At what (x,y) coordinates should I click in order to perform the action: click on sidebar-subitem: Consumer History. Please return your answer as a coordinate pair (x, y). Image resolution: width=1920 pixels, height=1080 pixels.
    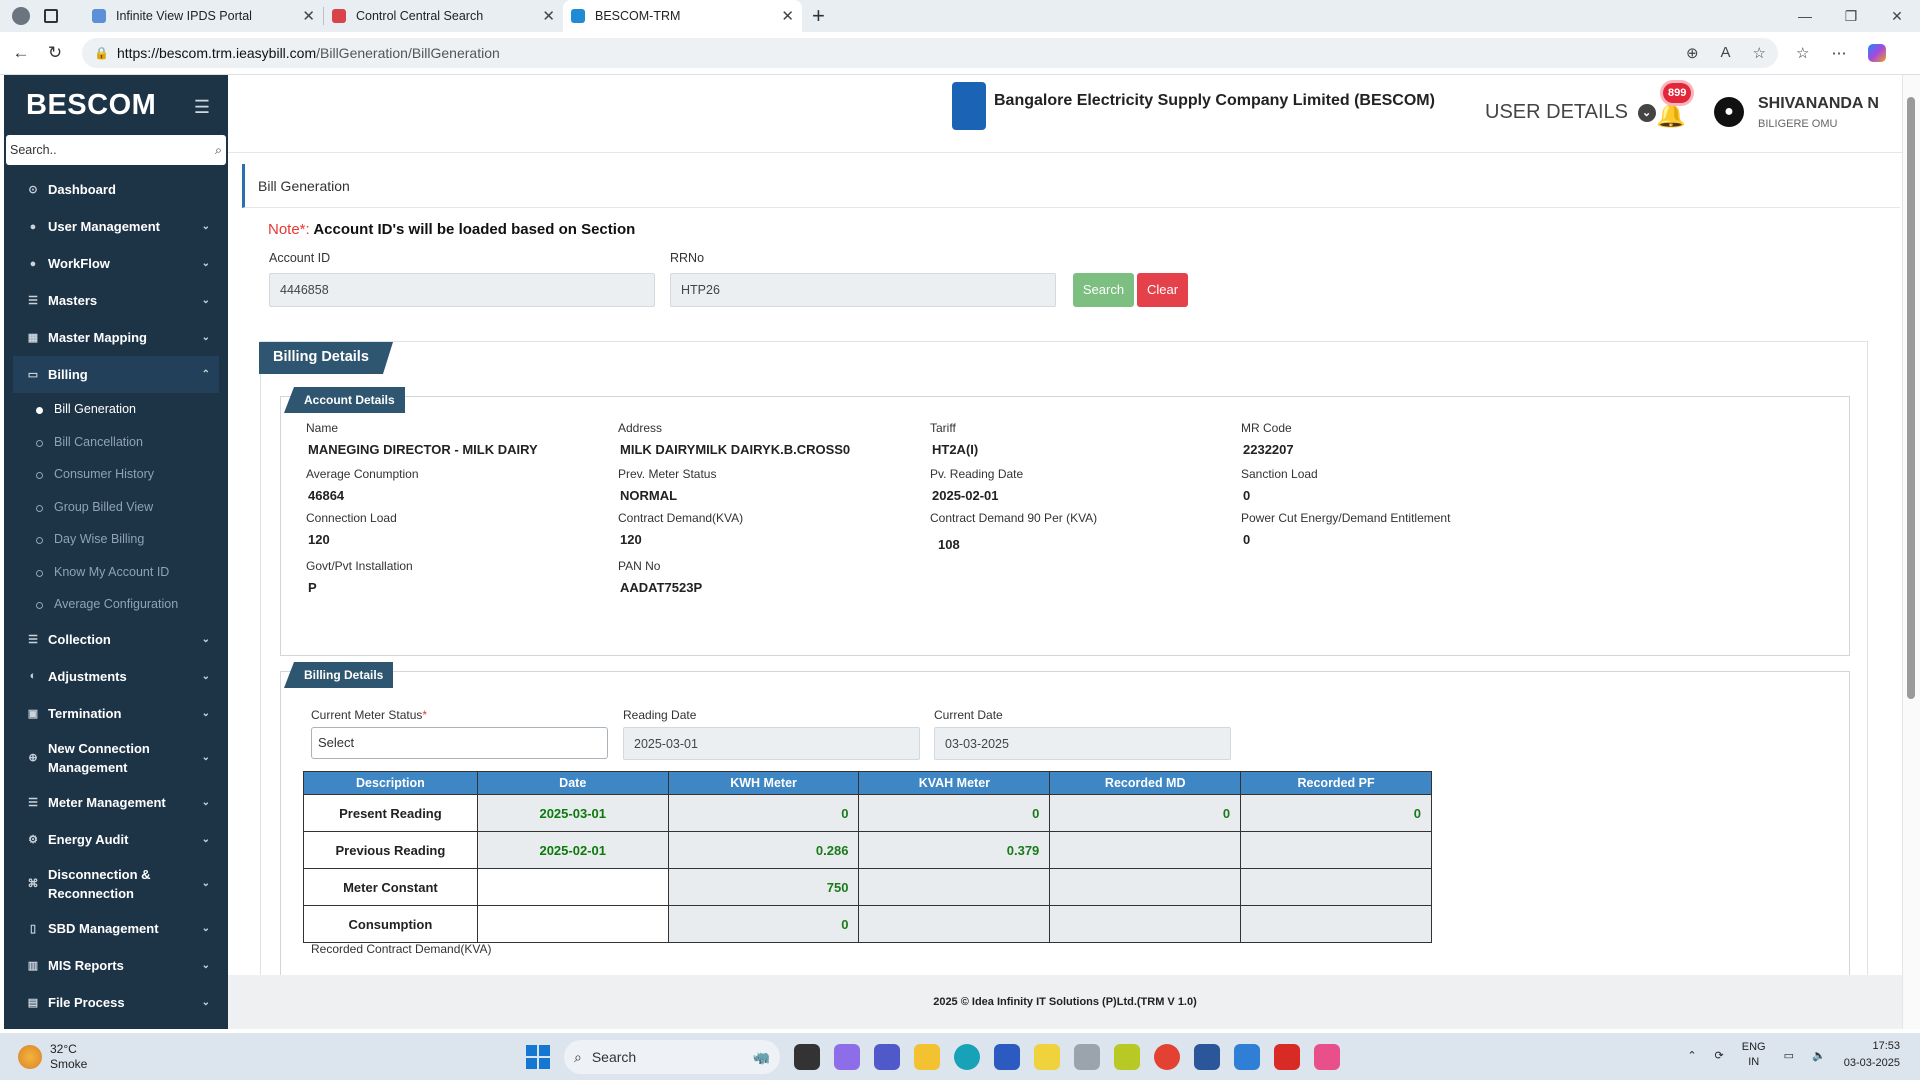
    Looking at the image, I should click on (116, 474).